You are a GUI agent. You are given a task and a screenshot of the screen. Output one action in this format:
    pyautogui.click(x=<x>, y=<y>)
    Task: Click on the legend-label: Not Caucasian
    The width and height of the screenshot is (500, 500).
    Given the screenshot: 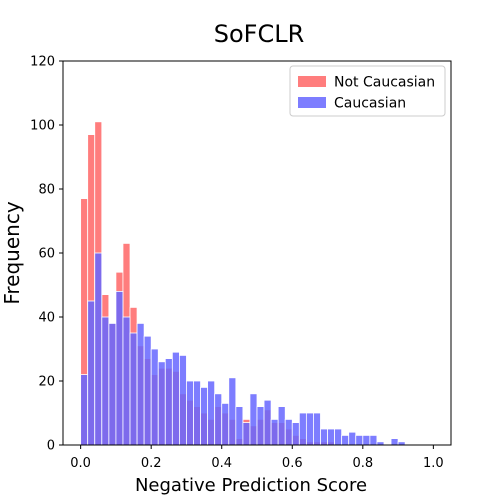 What is the action you would take?
    pyautogui.click(x=384, y=83)
    